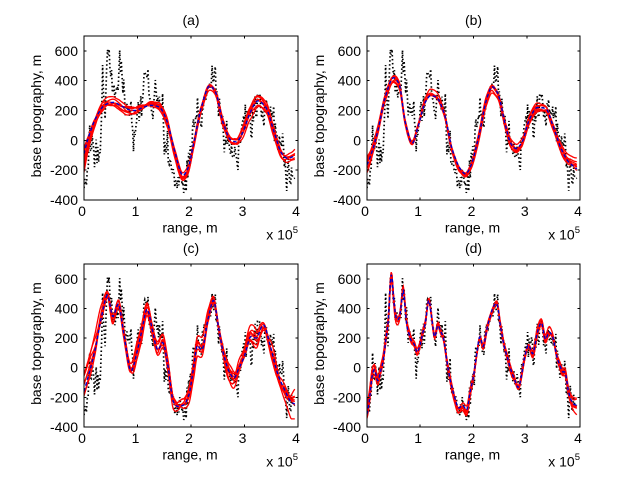 This screenshot has height=486, width=639. What do you see at coordinates (190, 20) in the screenshot?
I see `svg-text: (a)` at bounding box center [190, 20].